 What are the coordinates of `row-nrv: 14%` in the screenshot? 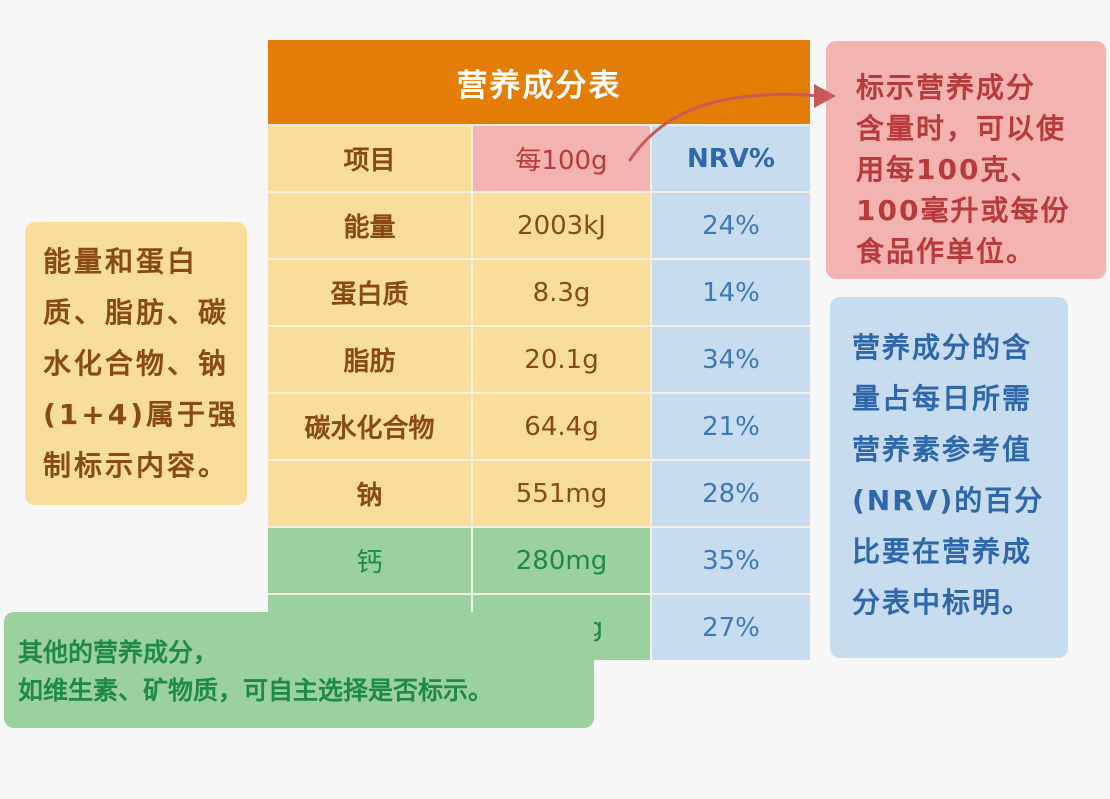 It's located at (731, 292).